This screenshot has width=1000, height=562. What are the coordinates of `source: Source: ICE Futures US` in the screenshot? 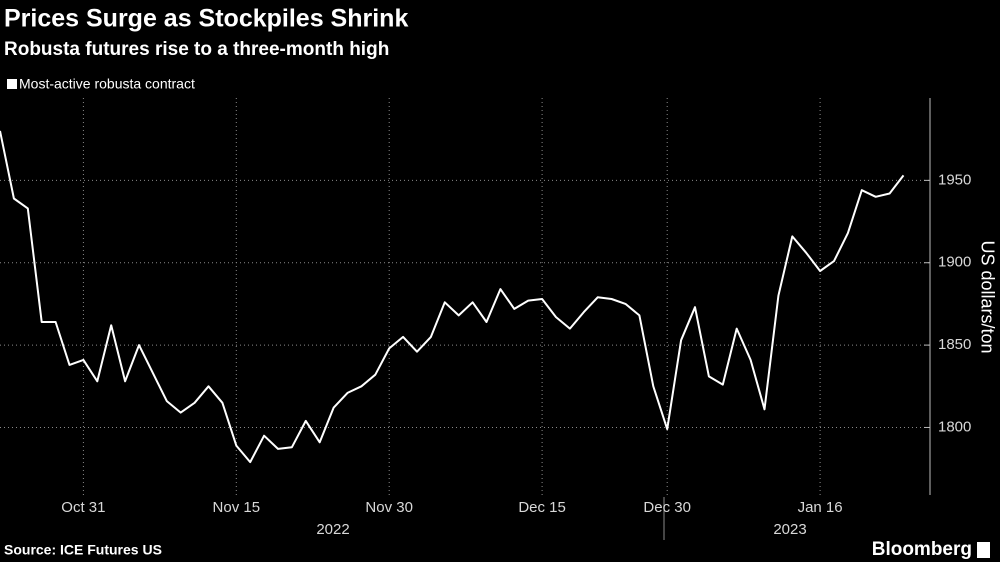 It's located at (83, 550).